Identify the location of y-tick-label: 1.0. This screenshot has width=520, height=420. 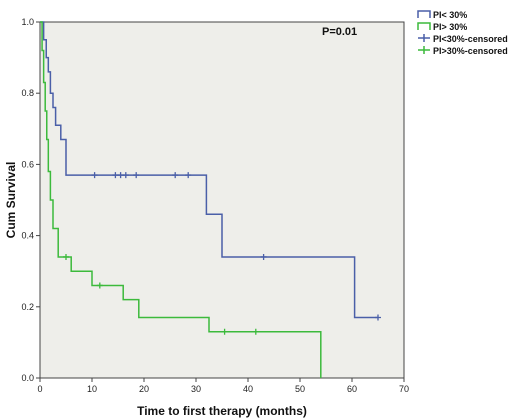
(27, 22).